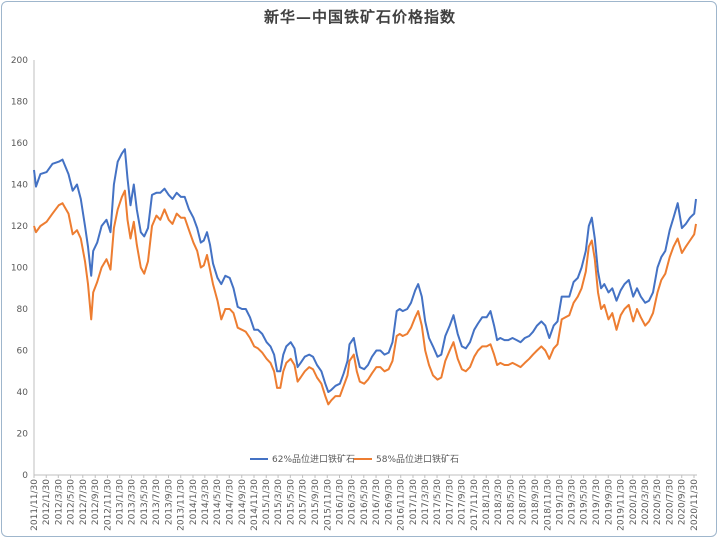 The image size is (720, 540). I want to click on x-tick-label: 2016/3/30, so click(353, 502).